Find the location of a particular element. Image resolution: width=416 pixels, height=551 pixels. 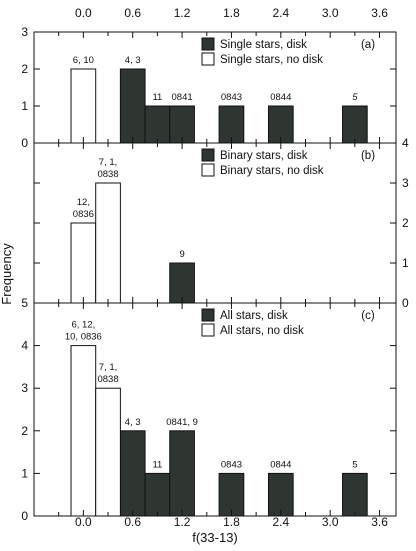

x-tick-label-top: 1.8 is located at coordinates (231, 13).